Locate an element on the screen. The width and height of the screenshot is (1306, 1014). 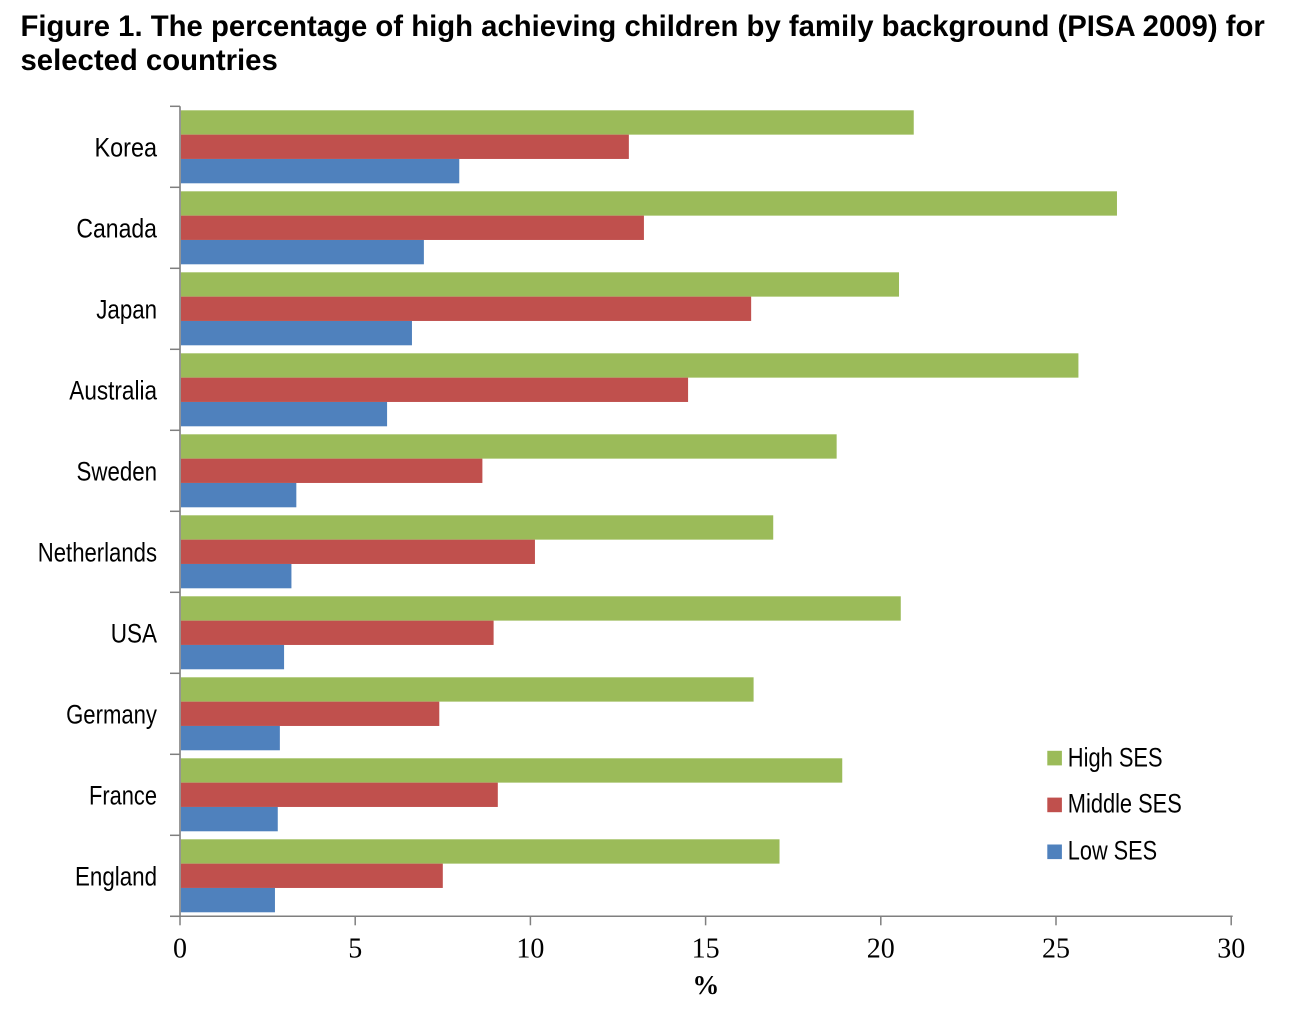
svg-text: Canada is located at coordinates (116, 228).